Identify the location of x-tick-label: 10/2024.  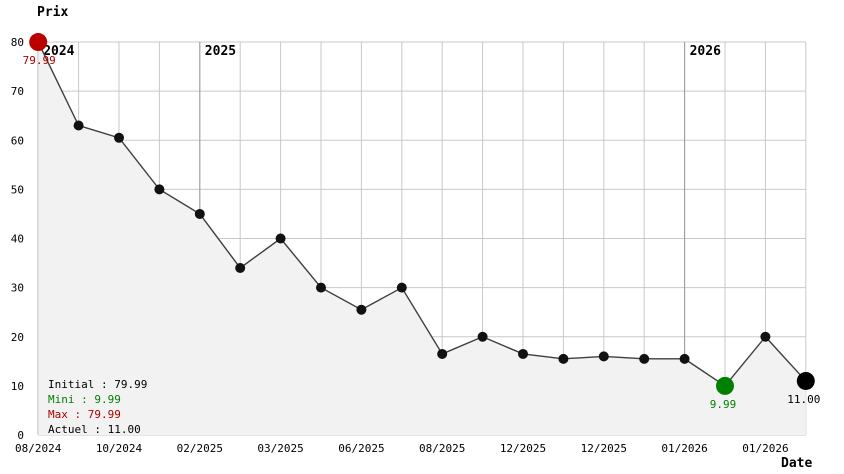
(119, 448).